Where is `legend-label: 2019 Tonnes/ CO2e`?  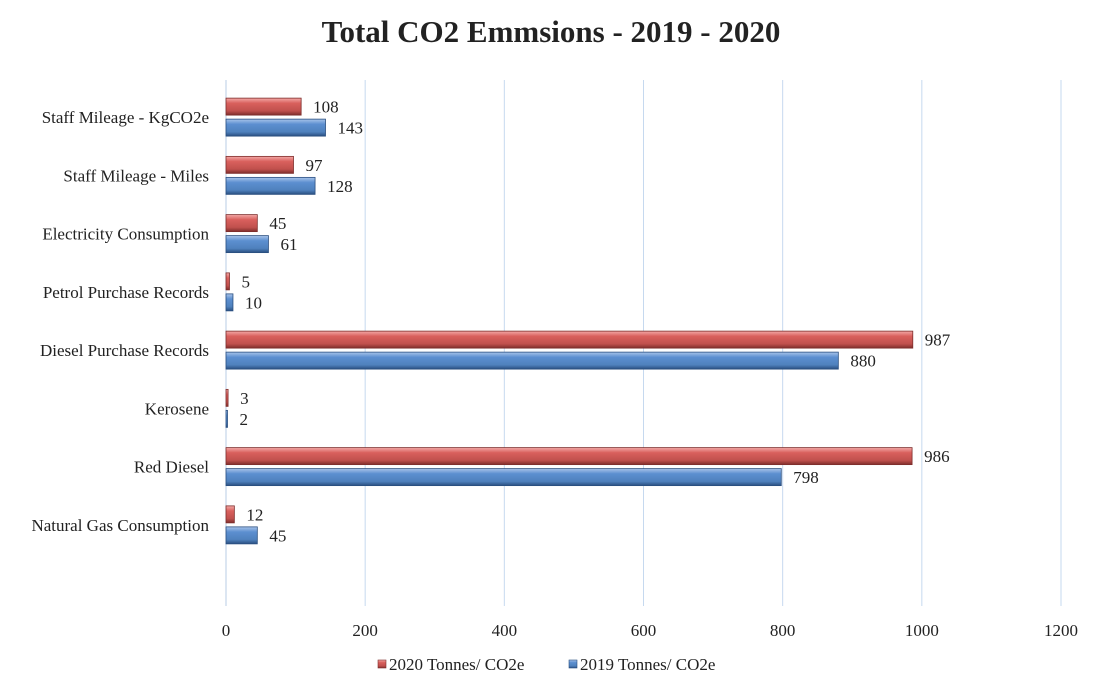 legend-label: 2019 Tonnes/ CO2e is located at coordinates (647, 664).